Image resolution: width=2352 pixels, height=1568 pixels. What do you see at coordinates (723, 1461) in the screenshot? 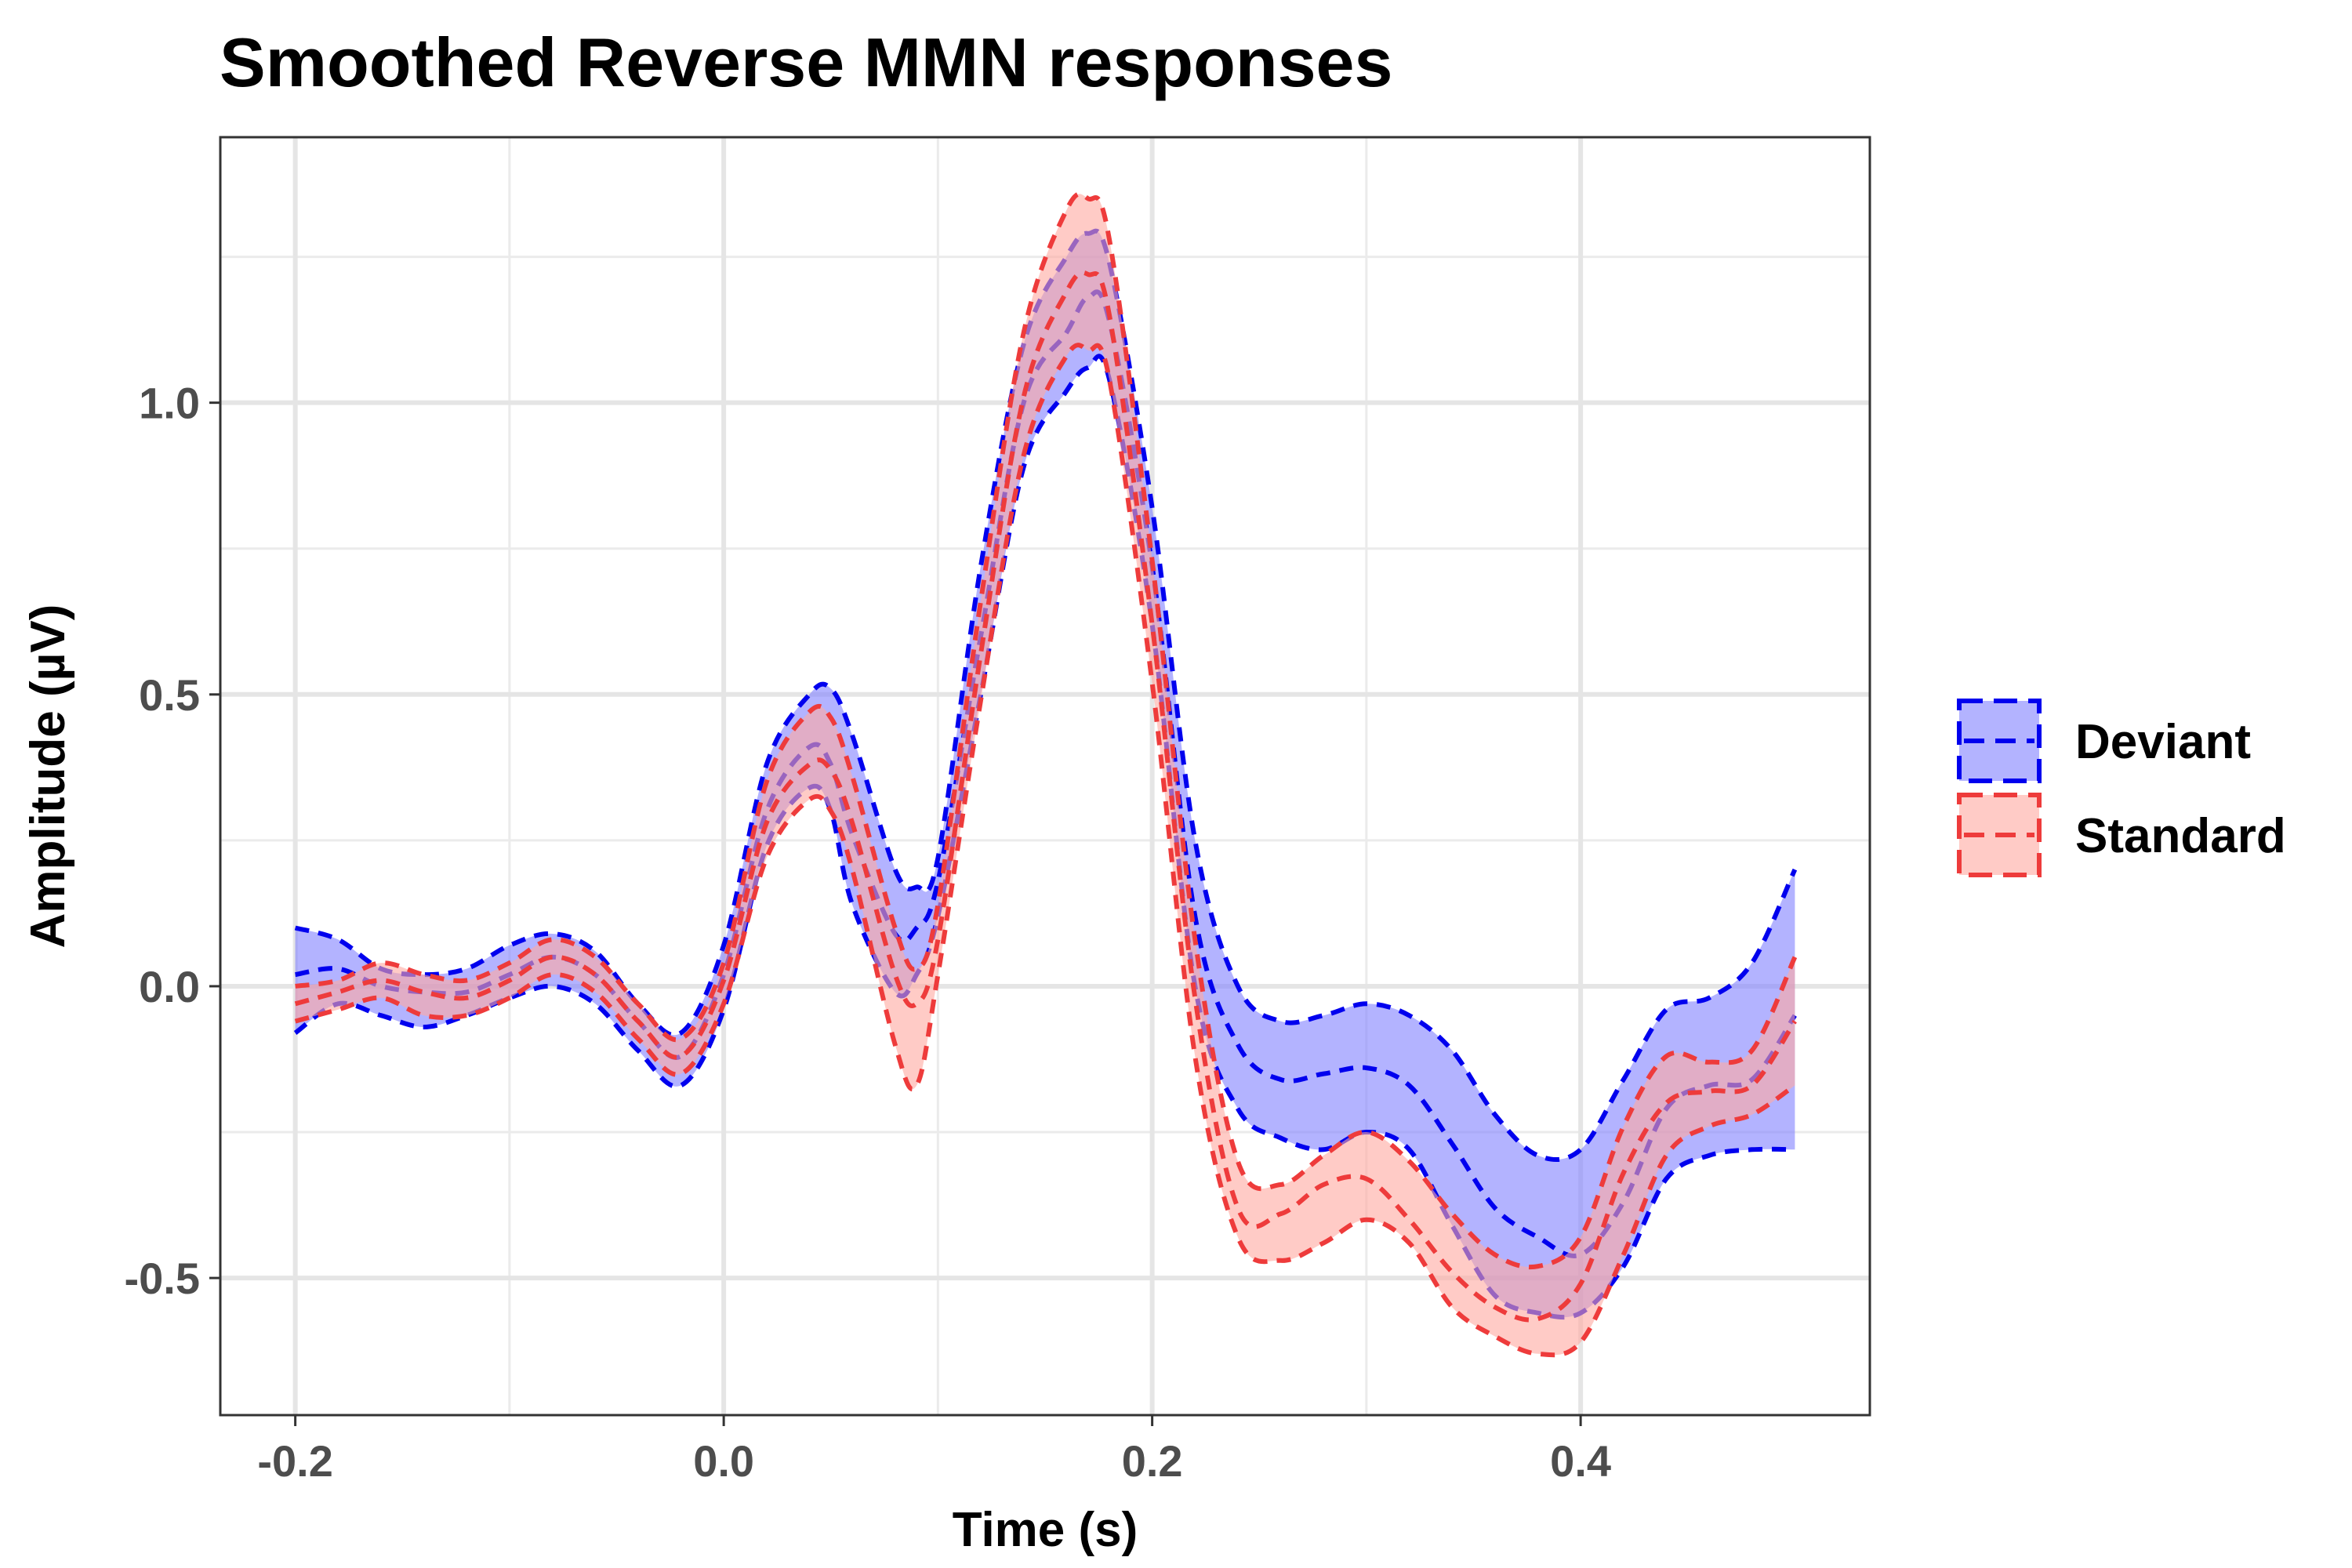
I see `x-tick-label: 0.0` at bounding box center [723, 1461].